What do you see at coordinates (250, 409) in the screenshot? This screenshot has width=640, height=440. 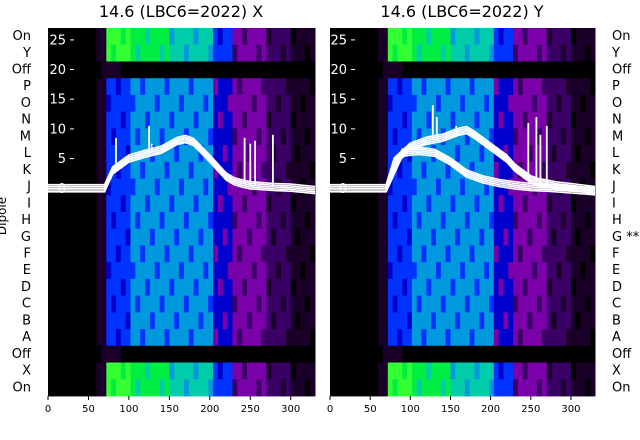 I see `xtick-label: 250` at bounding box center [250, 409].